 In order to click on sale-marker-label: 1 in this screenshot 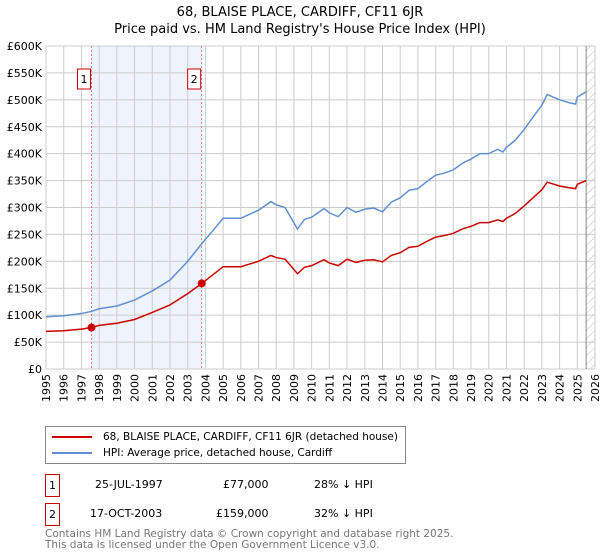, I will do `click(84, 79)`.